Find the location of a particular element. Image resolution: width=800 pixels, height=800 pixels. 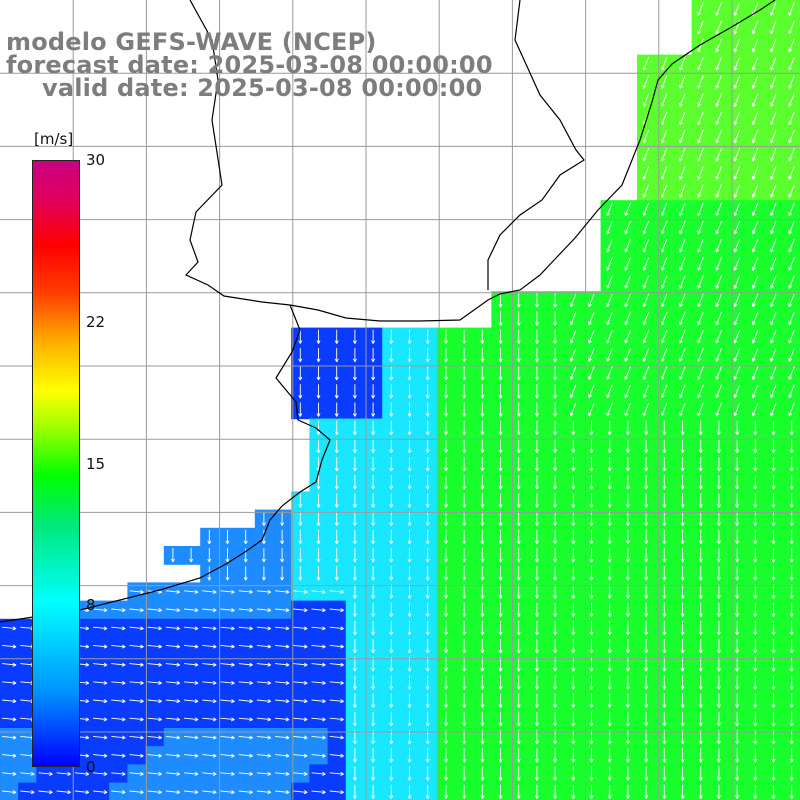

colorbar-tick-label: 22 is located at coordinates (96, 321).